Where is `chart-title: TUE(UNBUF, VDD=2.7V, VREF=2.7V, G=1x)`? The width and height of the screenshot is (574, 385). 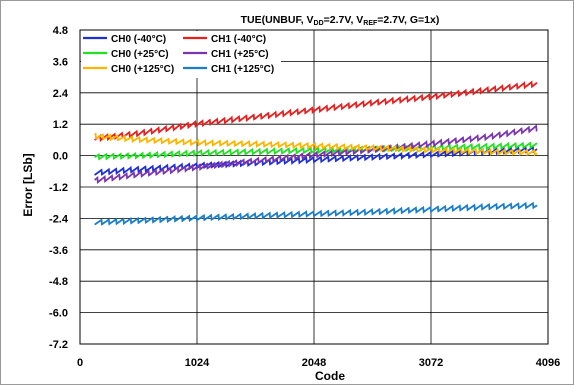
chart-title: TUE(UNBUF, VDD=2.7V, VREF=2.7V, G=1x) is located at coordinates (340, 20).